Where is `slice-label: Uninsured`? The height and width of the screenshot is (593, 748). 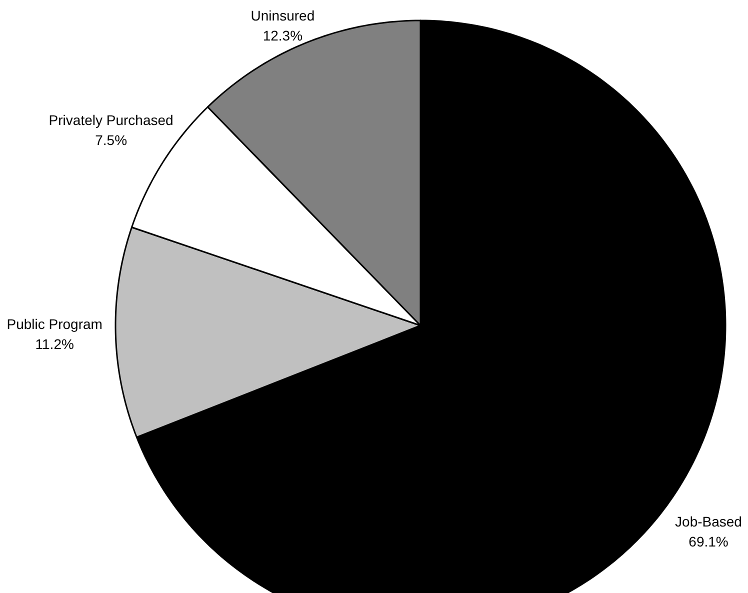
slice-label: Uninsured is located at coordinates (282, 16).